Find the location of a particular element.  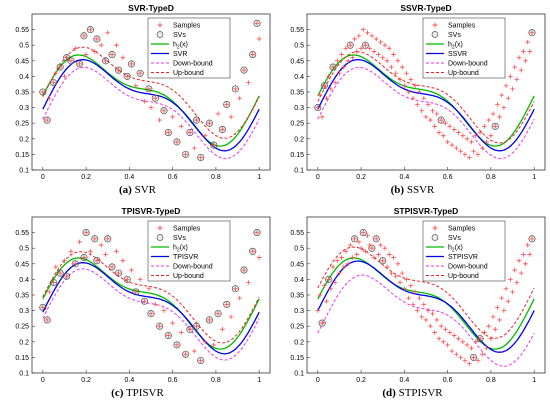

x-tick-label: 1 is located at coordinates (534, 380).